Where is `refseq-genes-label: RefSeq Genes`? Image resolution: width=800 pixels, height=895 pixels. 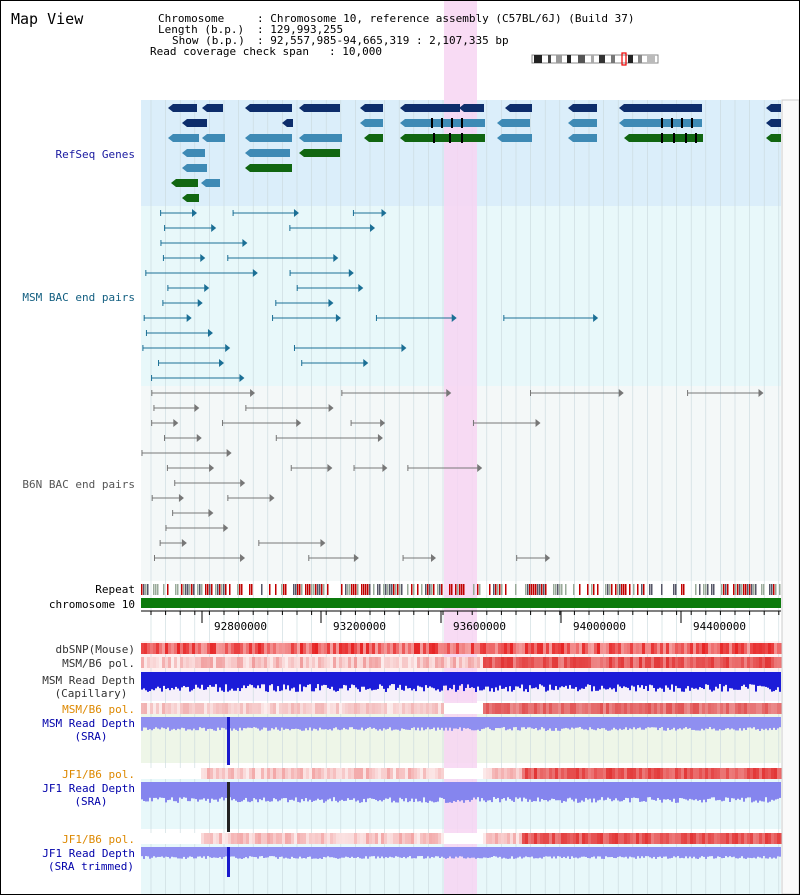
refseq-genes-label: RefSeq Genes is located at coordinates (95, 154).